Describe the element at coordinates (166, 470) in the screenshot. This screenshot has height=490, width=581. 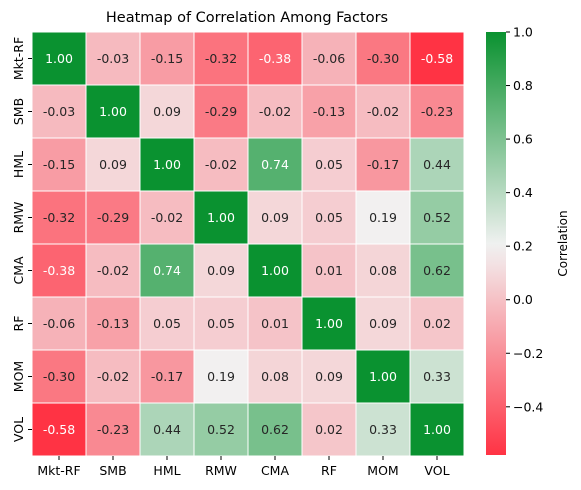
I see `column-label: HML` at that location.